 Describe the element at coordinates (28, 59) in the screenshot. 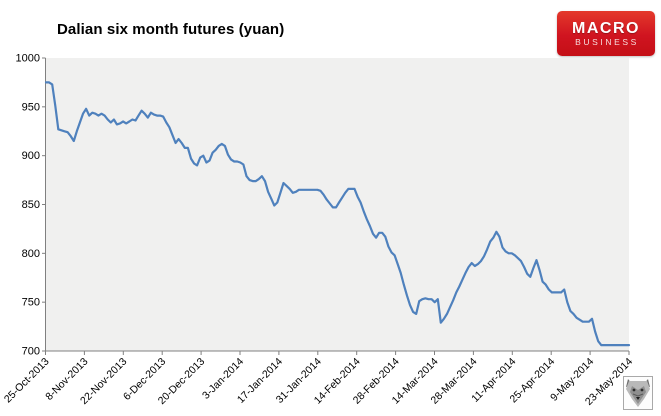

I see `y-tick-label: 1000` at that location.